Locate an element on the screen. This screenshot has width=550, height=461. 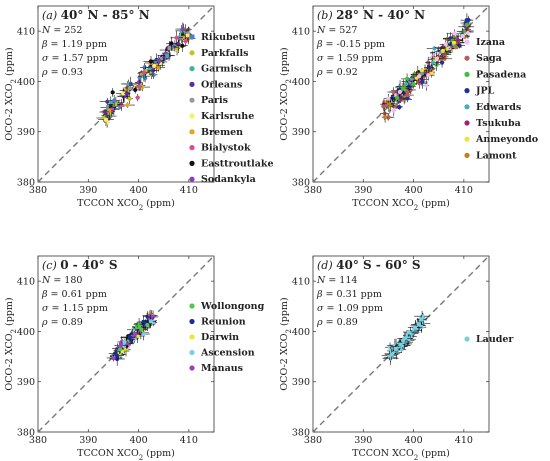
y-tick-label: 380 is located at coordinates (26, 433).